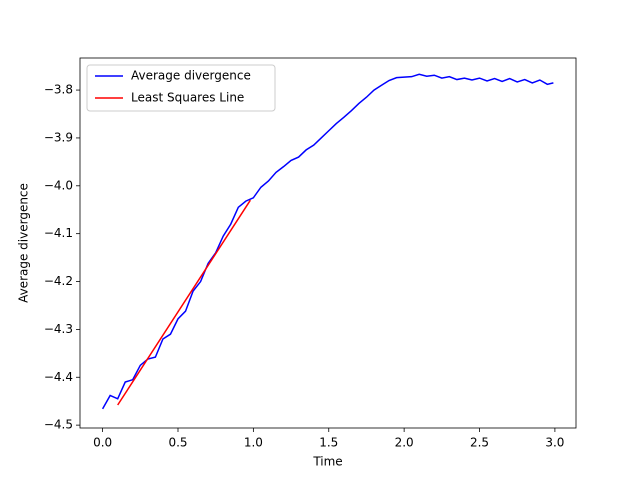  What do you see at coordinates (24, 243) in the screenshot?
I see `y-axis-label: Average divergence` at bounding box center [24, 243].